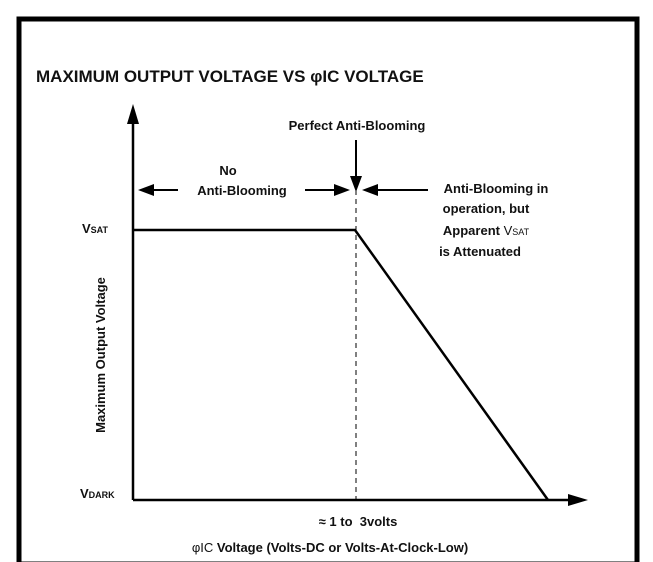  I want to click on y-level: VSAT, so click(95, 228).